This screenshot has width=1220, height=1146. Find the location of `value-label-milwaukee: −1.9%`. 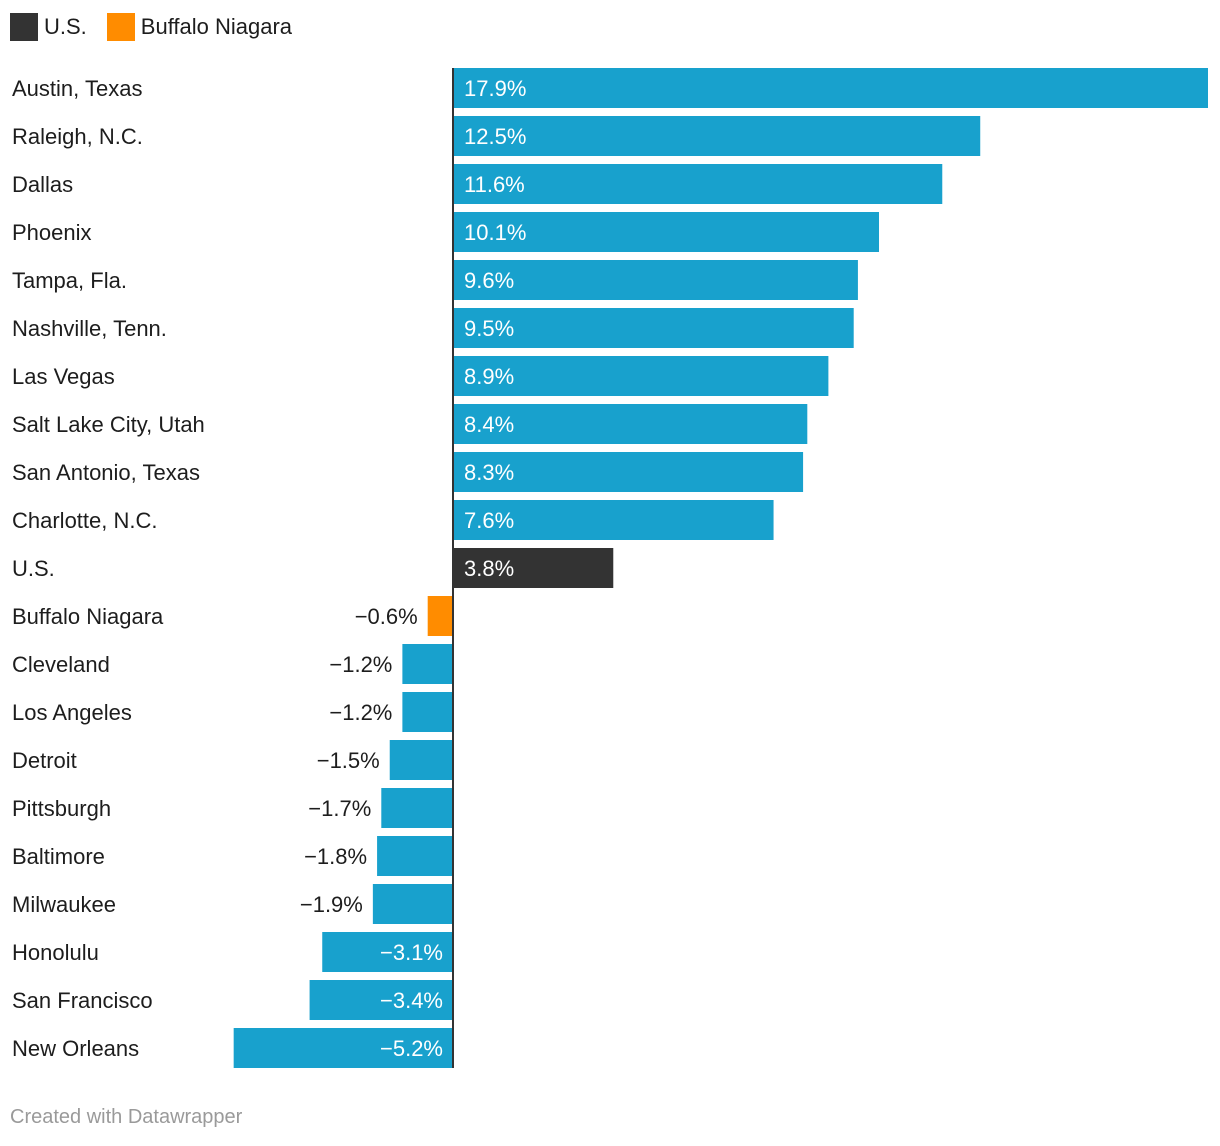

value-label-milwaukee: −1.9% is located at coordinates (331, 904).